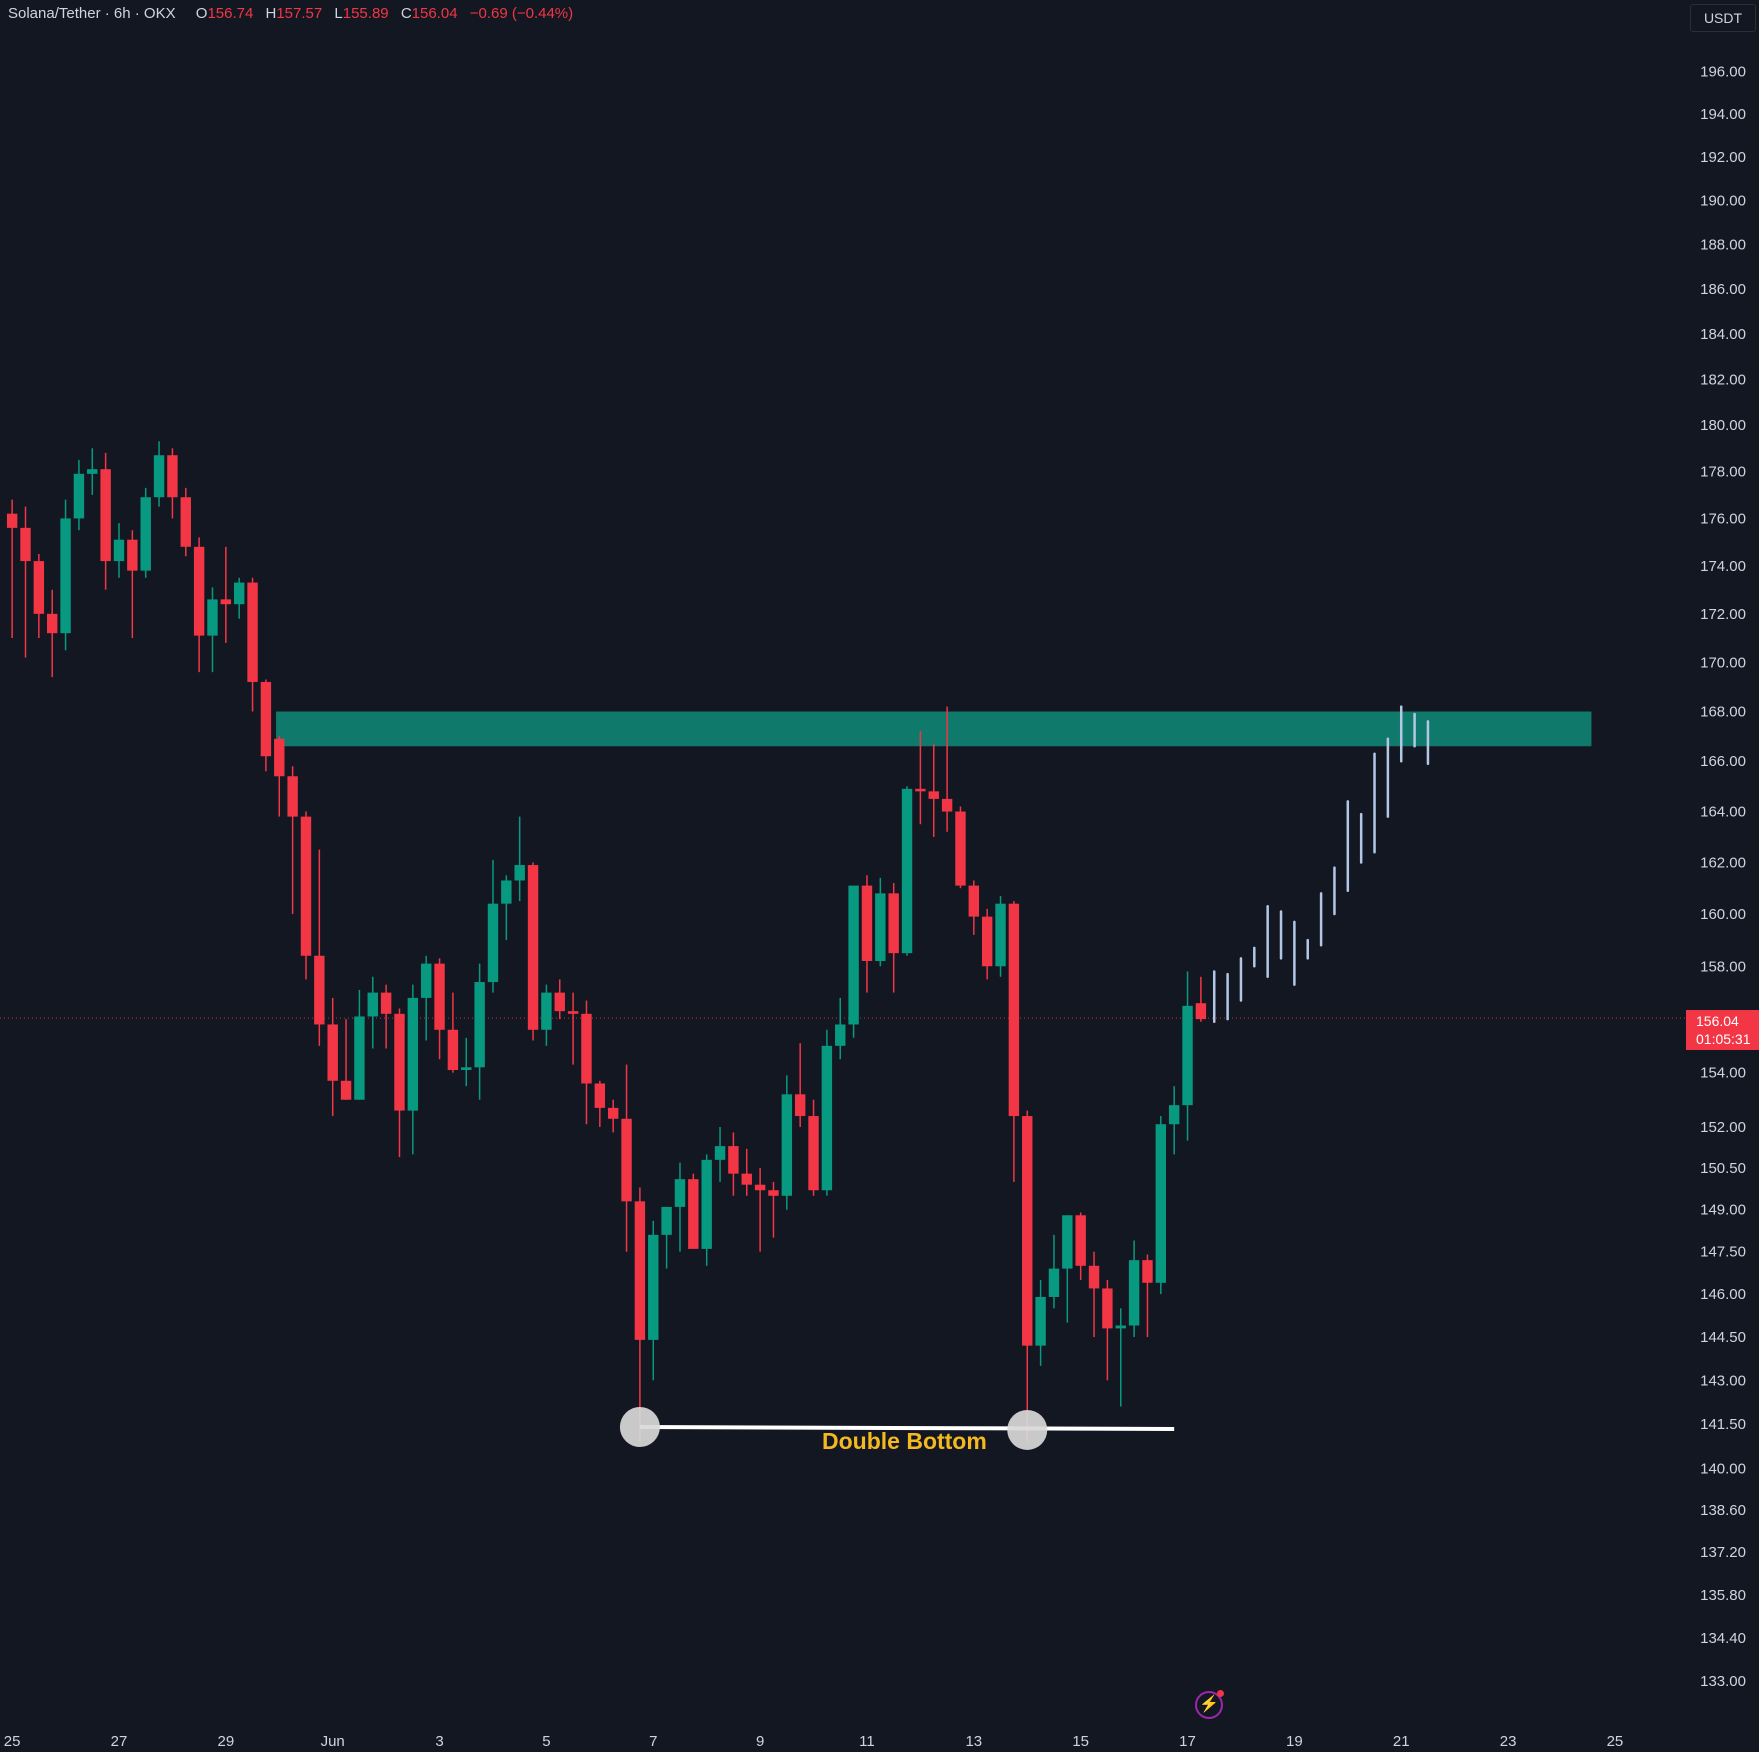  Describe the element at coordinates (1723, 472) in the screenshot. I see `price-tick-label: 178.00` at that location.